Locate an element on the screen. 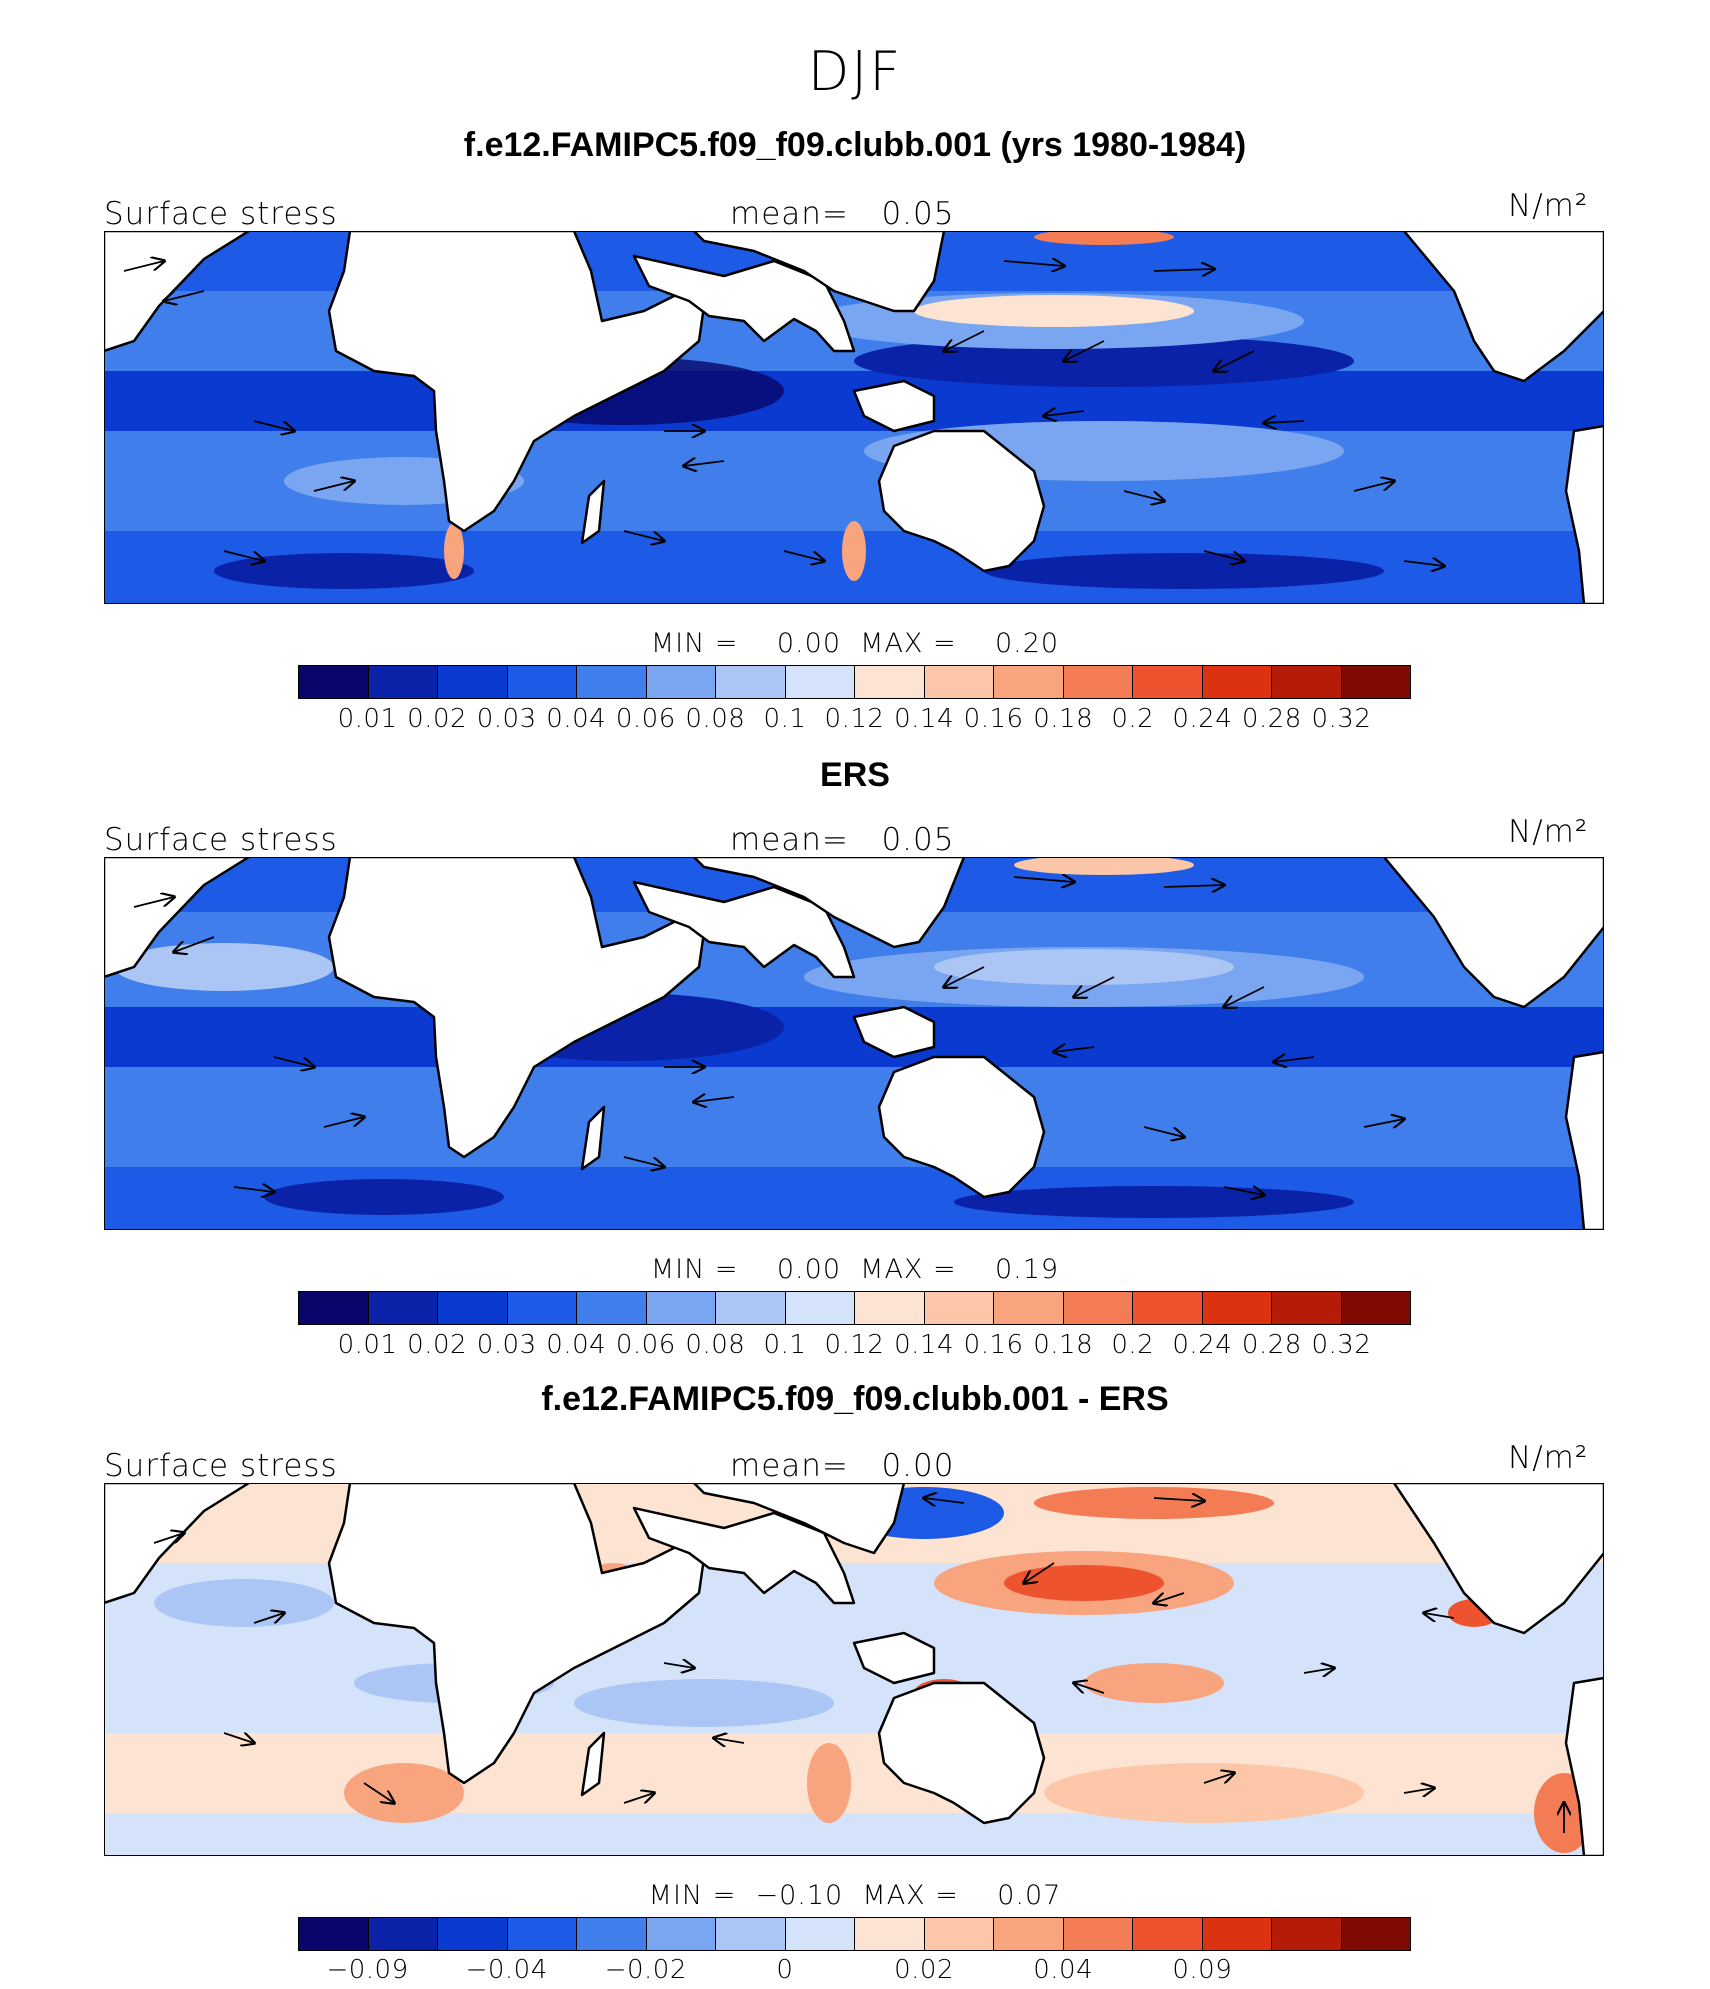  panel-3-minmax: MIN = −0.10 MAX = 0.07 is located at coordinates (855, 1895).